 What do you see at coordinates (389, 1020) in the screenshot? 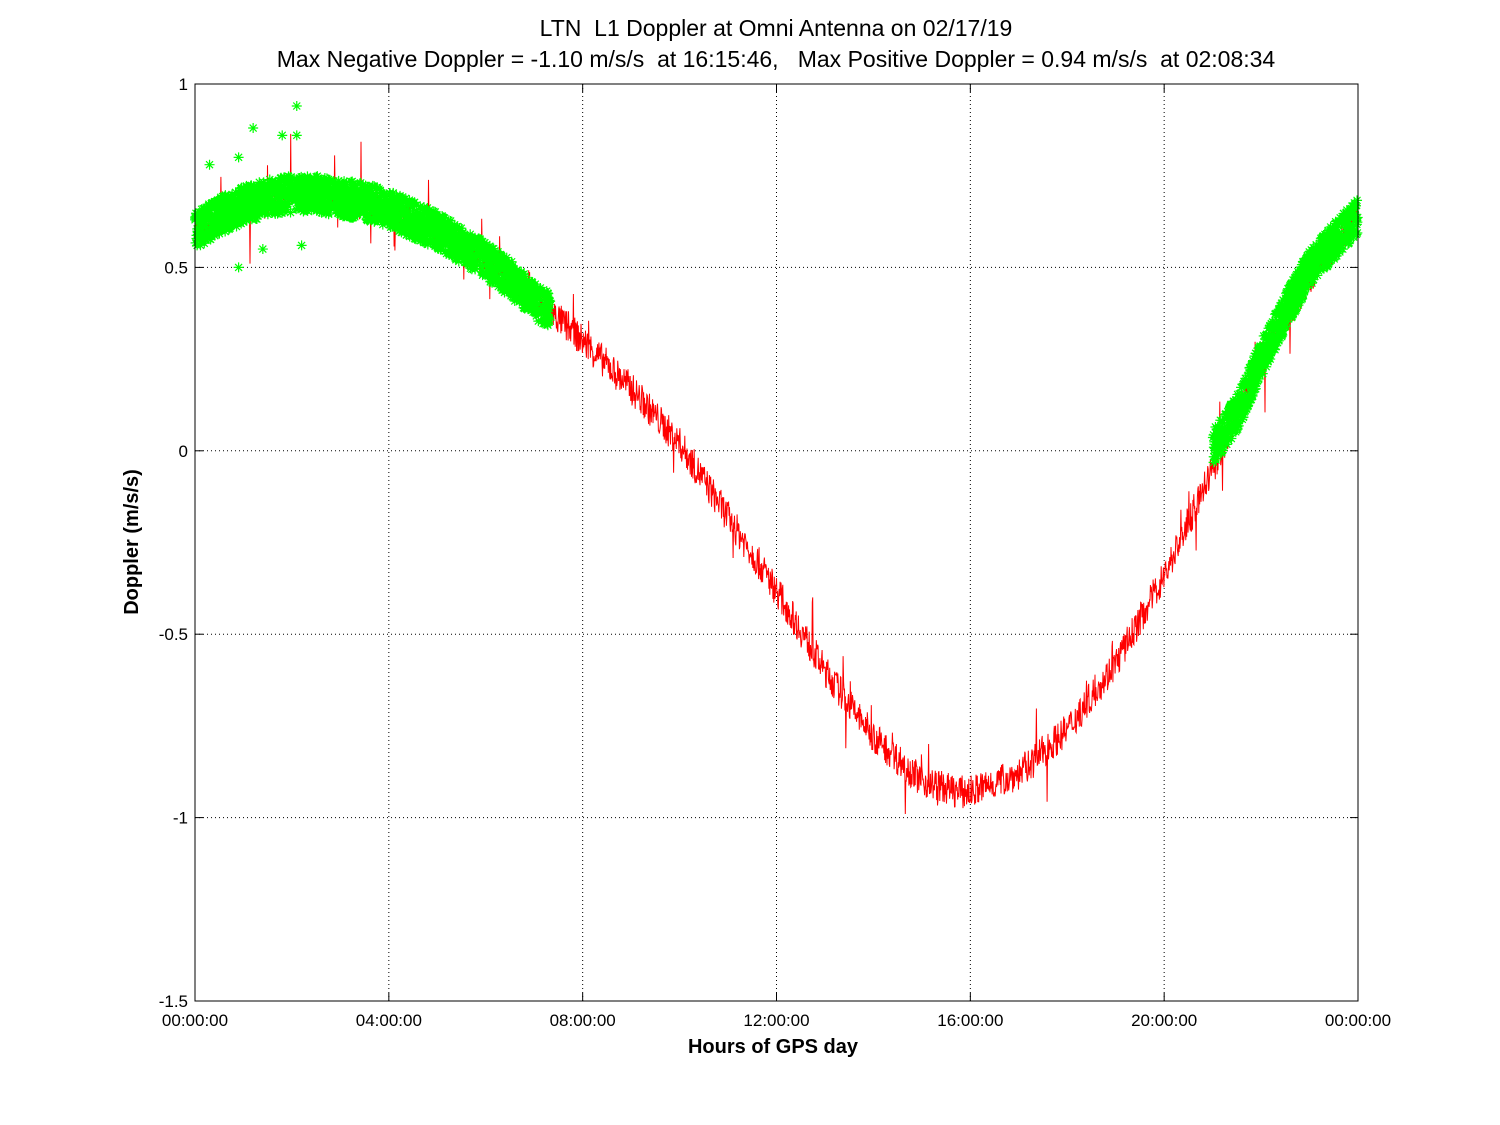
I see `x-tick-label: 04:00:00` at bounding box center [389, 1020].